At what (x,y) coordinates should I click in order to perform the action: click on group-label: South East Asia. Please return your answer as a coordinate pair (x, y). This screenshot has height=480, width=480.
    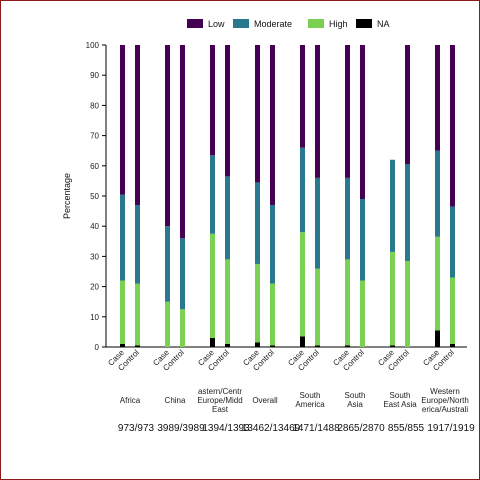
    Looking at the image, I should click on (400, 400).